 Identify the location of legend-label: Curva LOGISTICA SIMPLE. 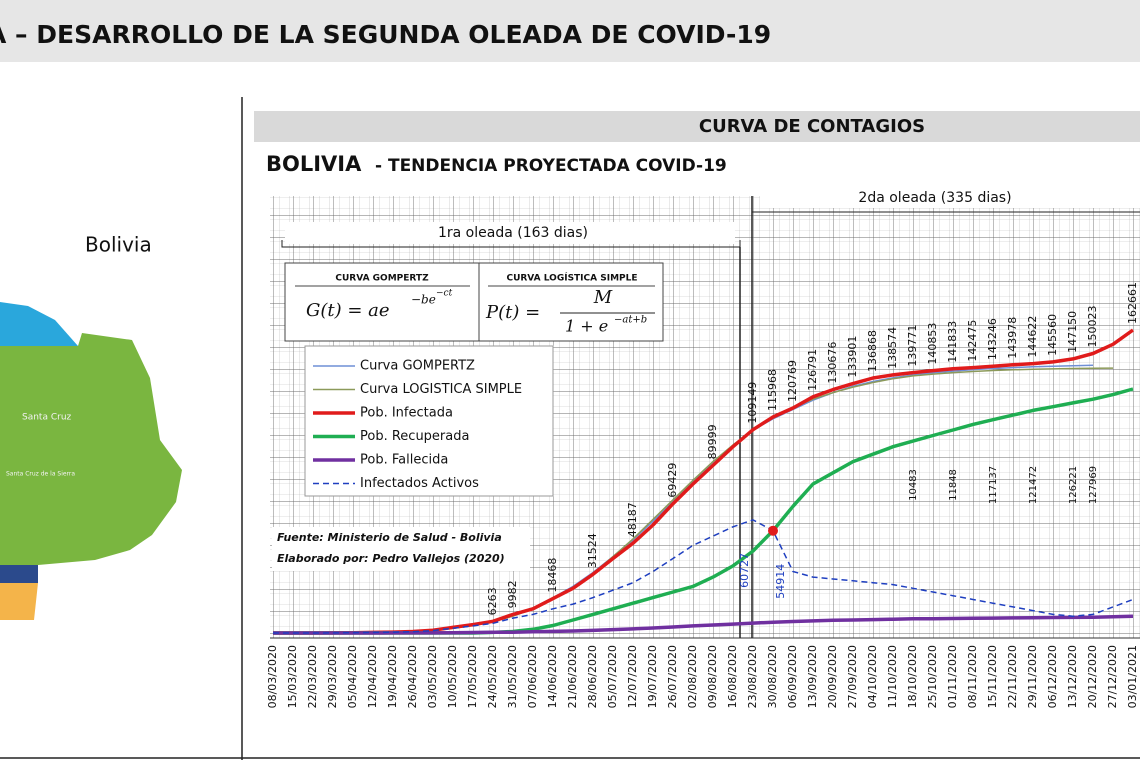
(441, 389).